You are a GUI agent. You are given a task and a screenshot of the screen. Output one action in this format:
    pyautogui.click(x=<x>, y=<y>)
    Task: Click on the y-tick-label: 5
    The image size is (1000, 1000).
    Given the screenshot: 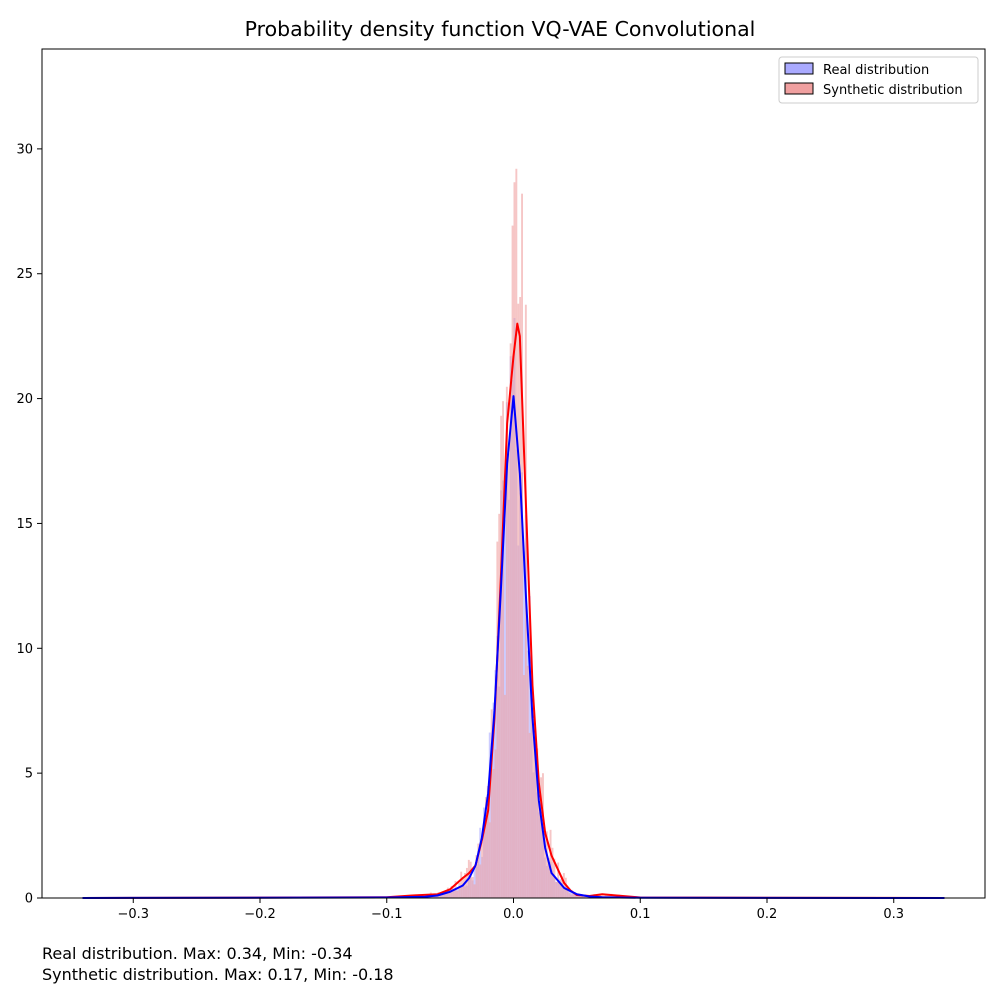 What is the action you would take?
    pyautogui.click(x=29, y=774)
    